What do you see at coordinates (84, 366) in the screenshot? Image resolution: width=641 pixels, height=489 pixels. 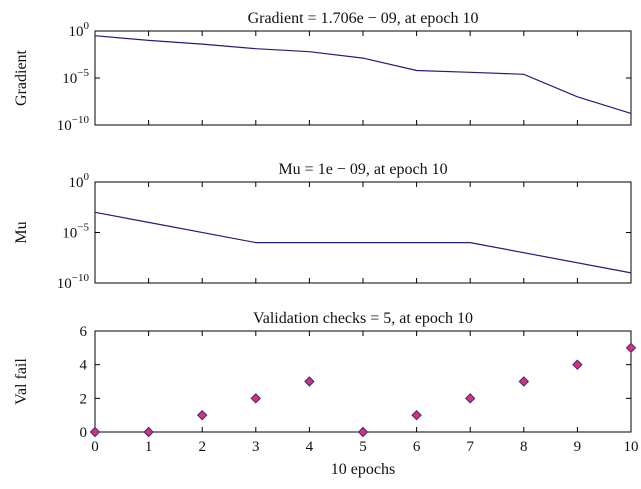 I see `y-tick-label: 4` at bounding box center [84, 366].